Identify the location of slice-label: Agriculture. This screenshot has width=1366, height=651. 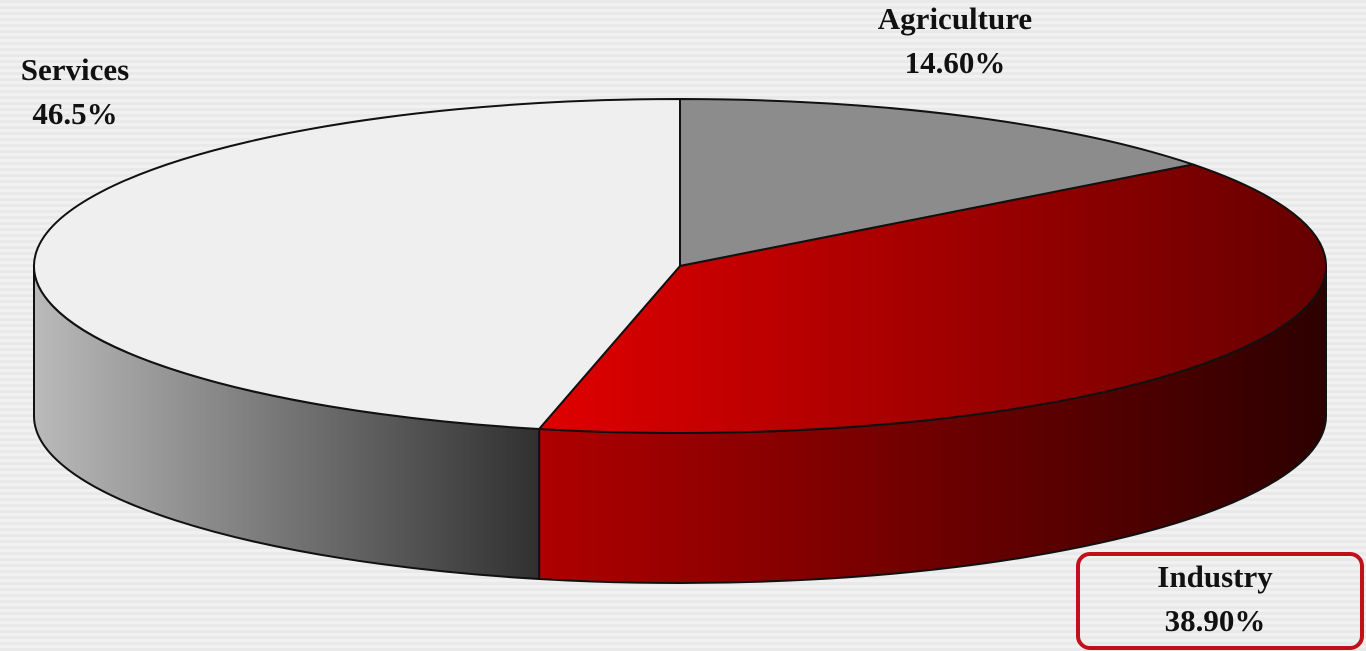
(955, 18).